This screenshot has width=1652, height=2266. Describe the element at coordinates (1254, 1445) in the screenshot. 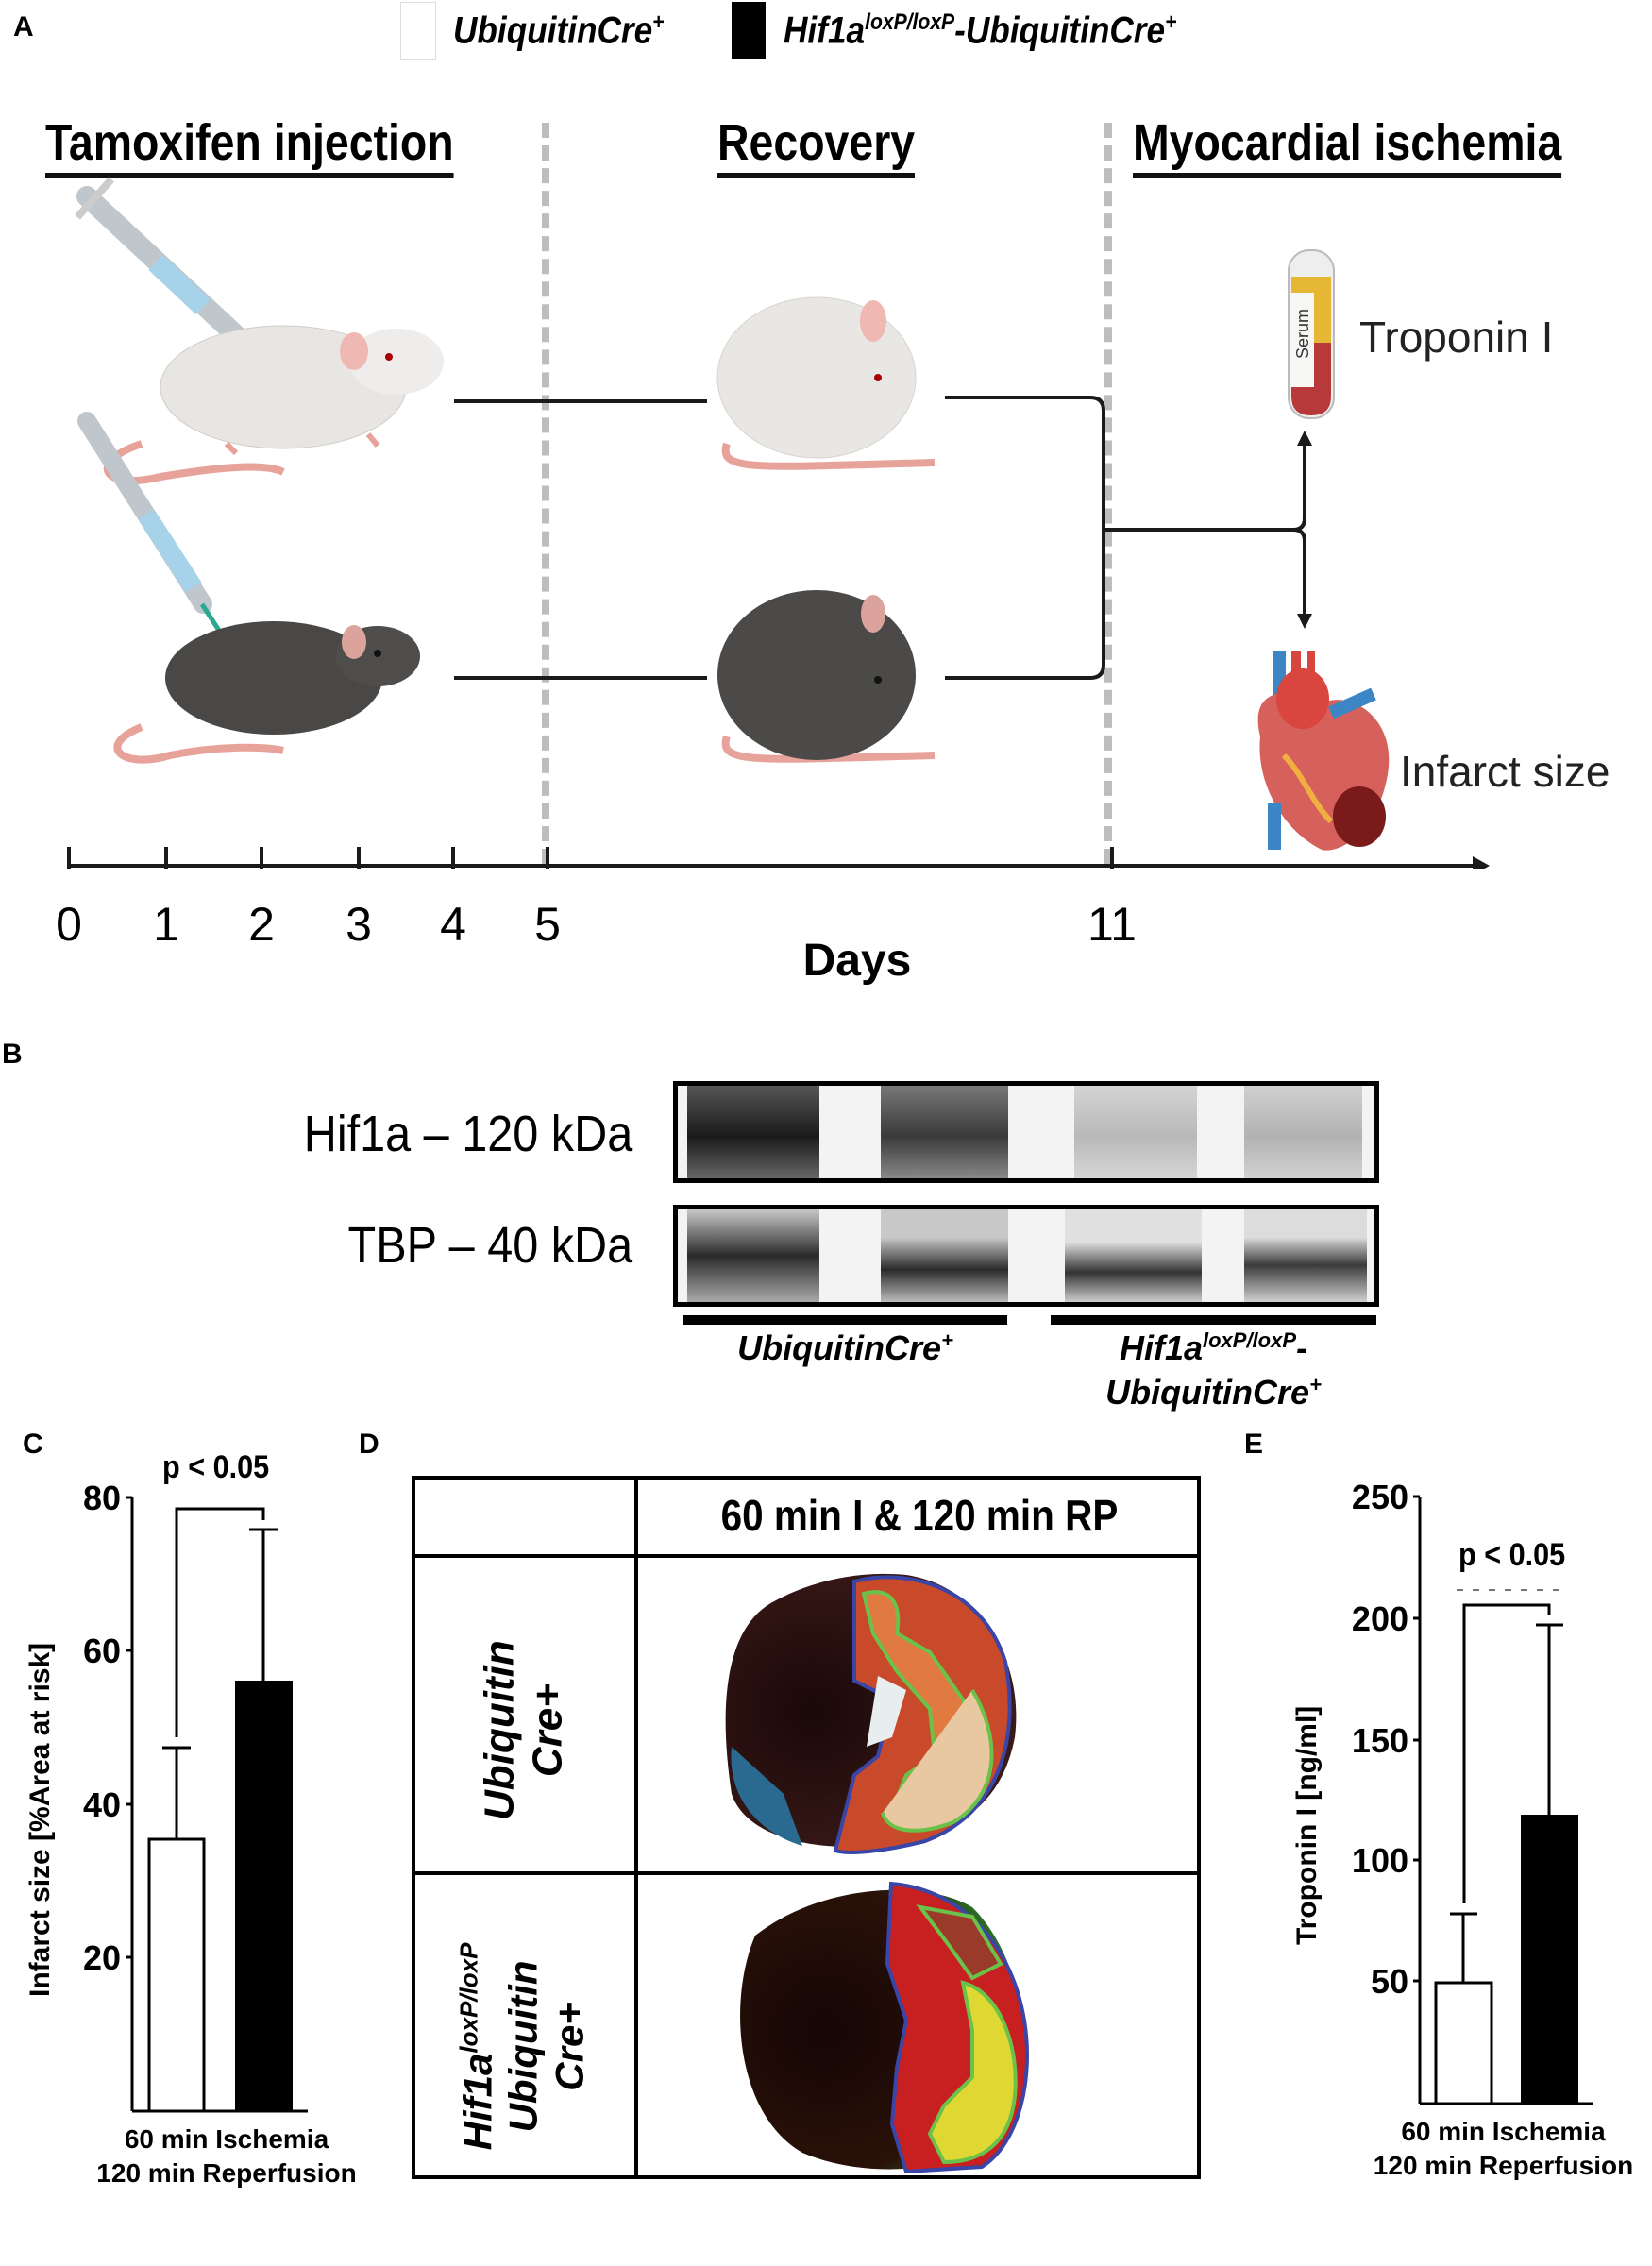

I see `panel-letter-e: E` at that location.